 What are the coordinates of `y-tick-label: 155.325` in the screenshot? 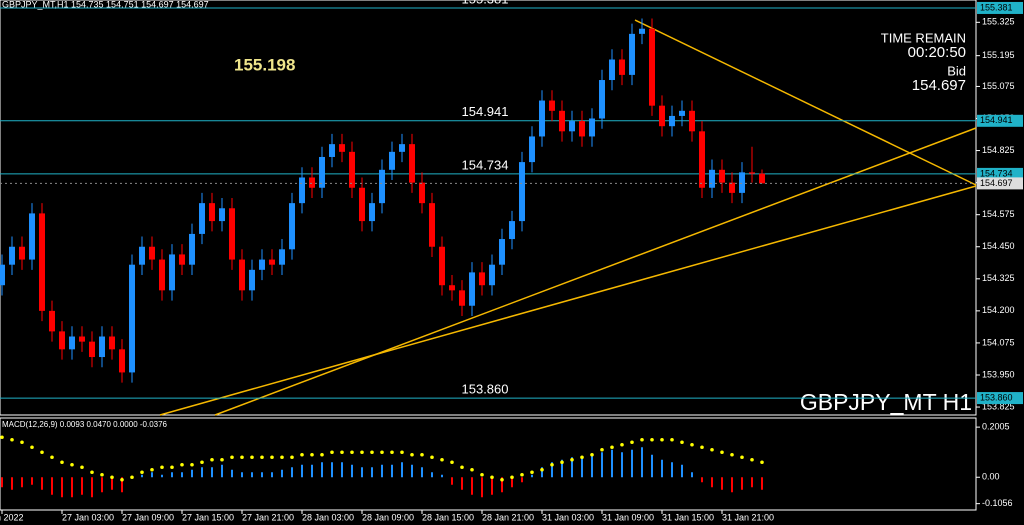 It's located at (998, 22).